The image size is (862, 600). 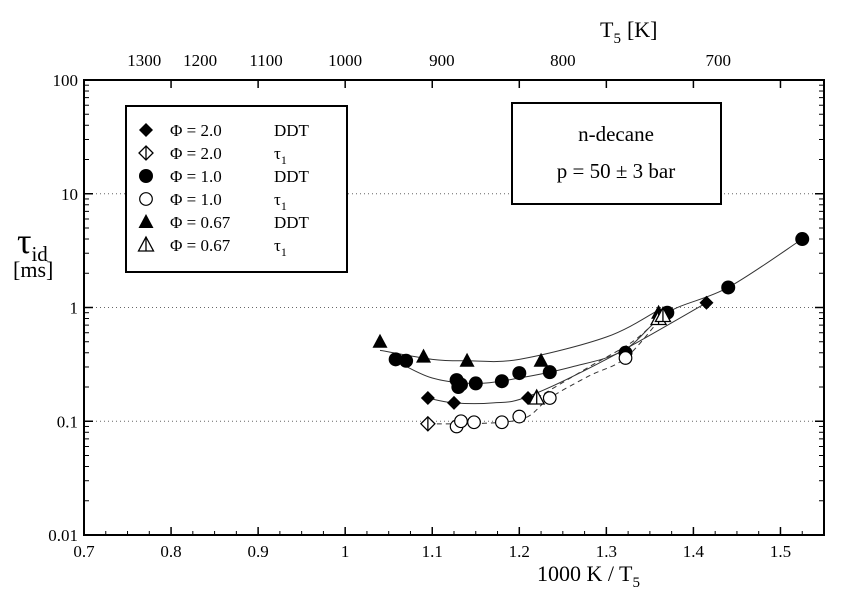 What do you see at coordinates (32, 243) in the screenshot?
I see `y-axis-title: τid` at bounding box center [32, 243].